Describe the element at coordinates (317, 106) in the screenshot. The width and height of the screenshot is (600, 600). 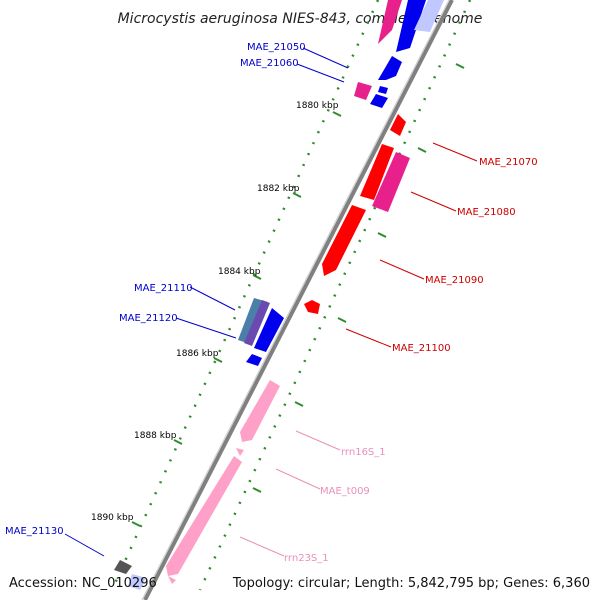
I see `tick-label: 1880 kbp` at that location.